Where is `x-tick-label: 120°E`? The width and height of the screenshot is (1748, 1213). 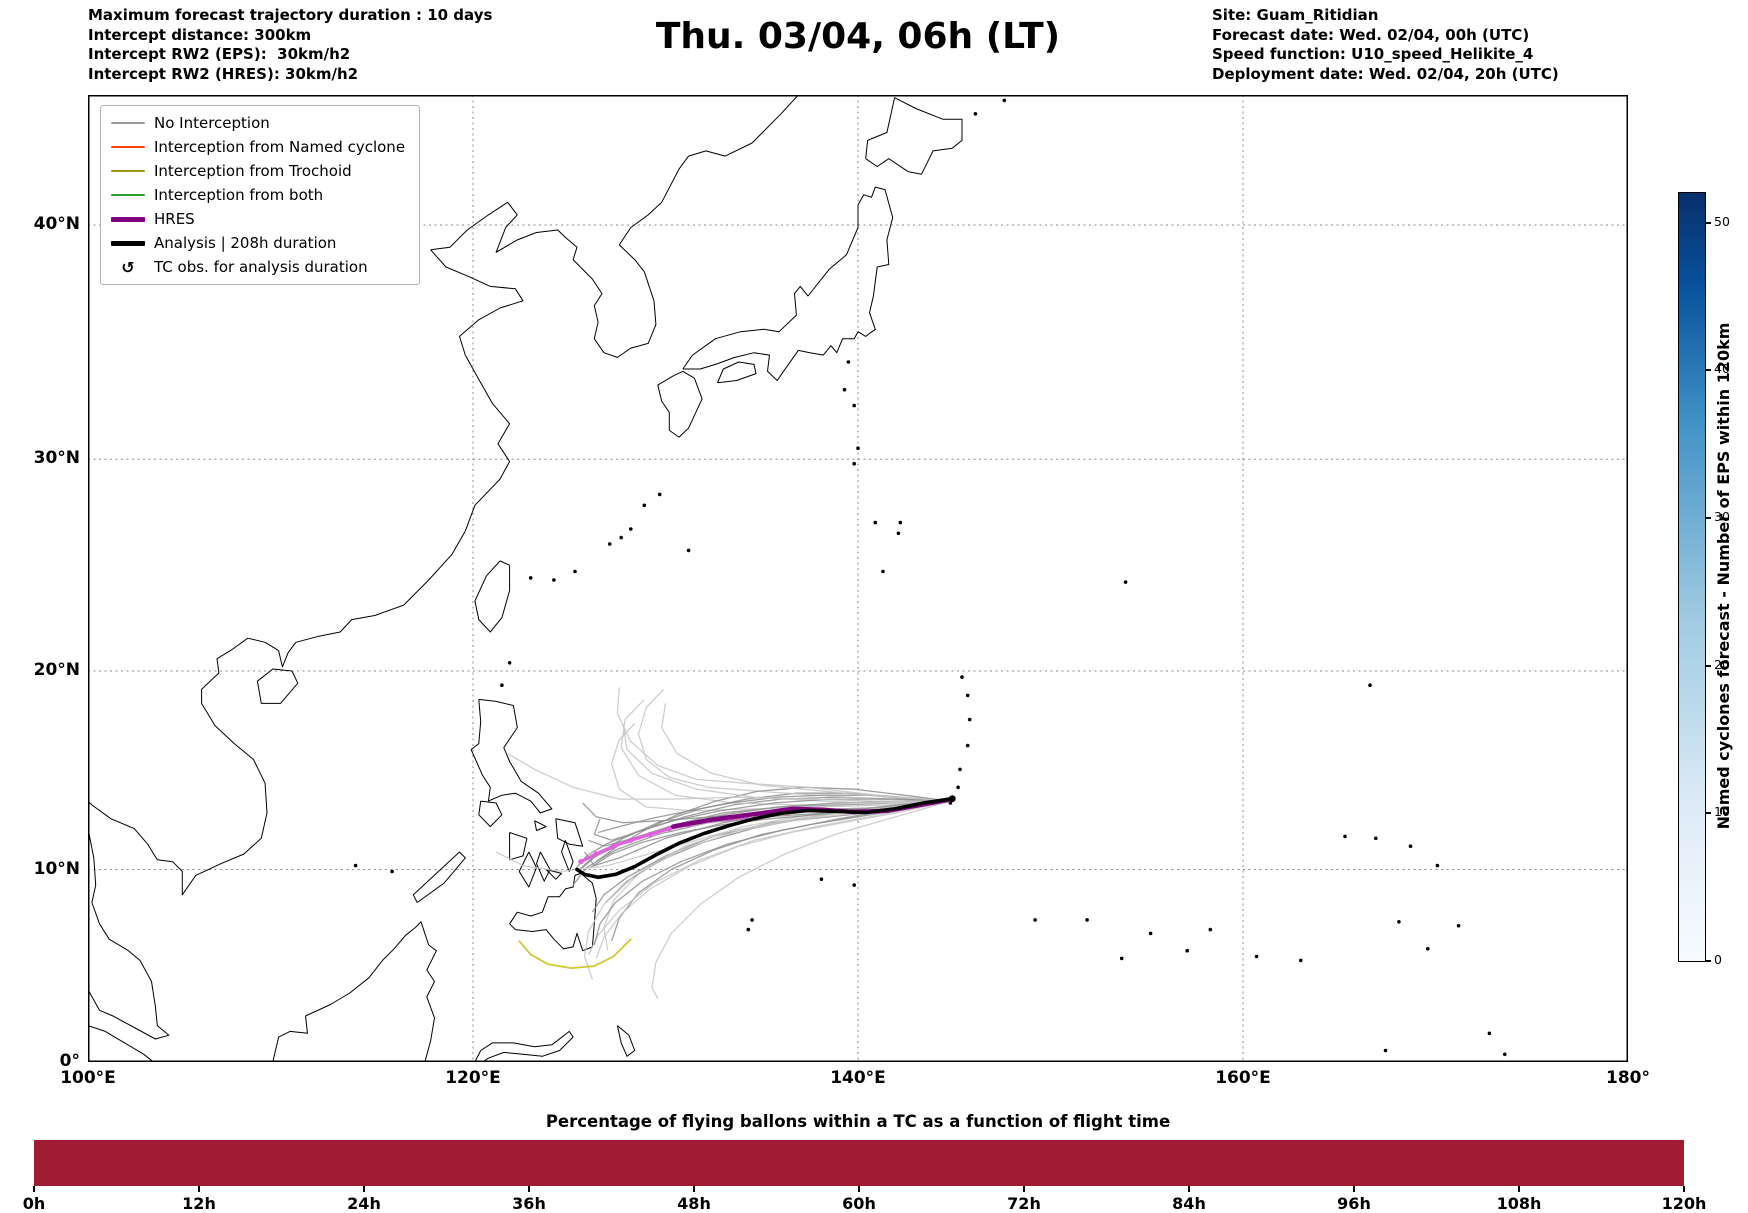
x-tick-label: 120°E is located at coordinates (473, 1078).